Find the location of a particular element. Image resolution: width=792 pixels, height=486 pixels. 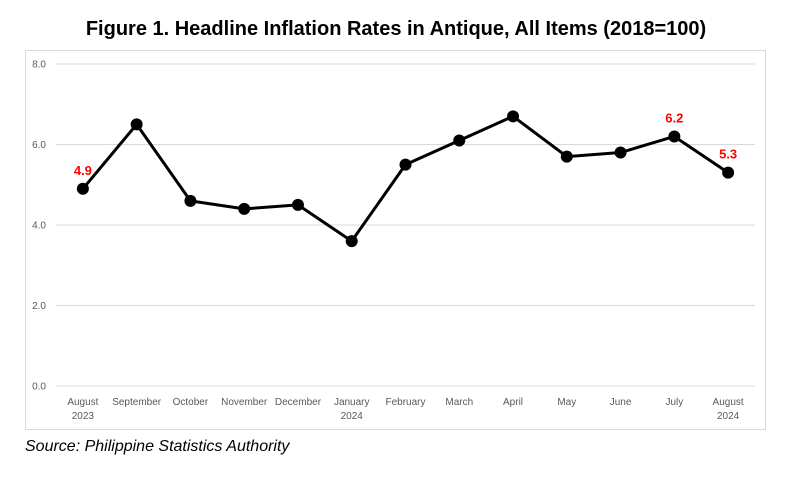

x-tick-label: April is located at coordinates (513, 402).